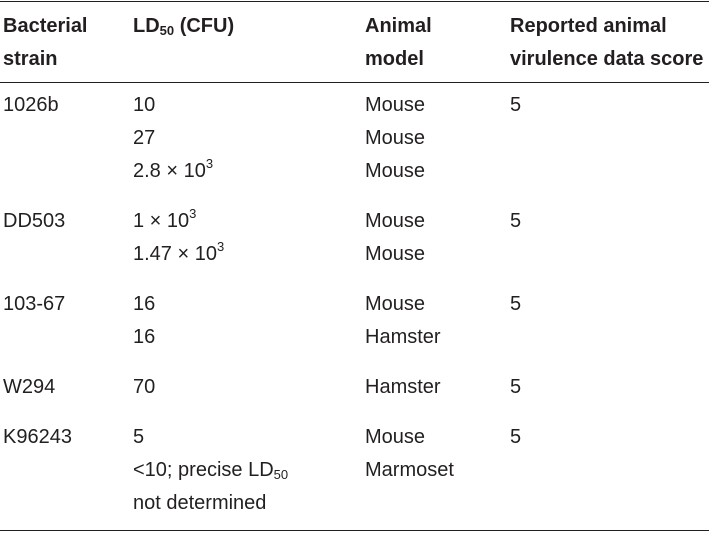 The width and height of the screenshot is (709, 534). I want to click on row-dd503-model-2: Mouse, so click(395, 254).